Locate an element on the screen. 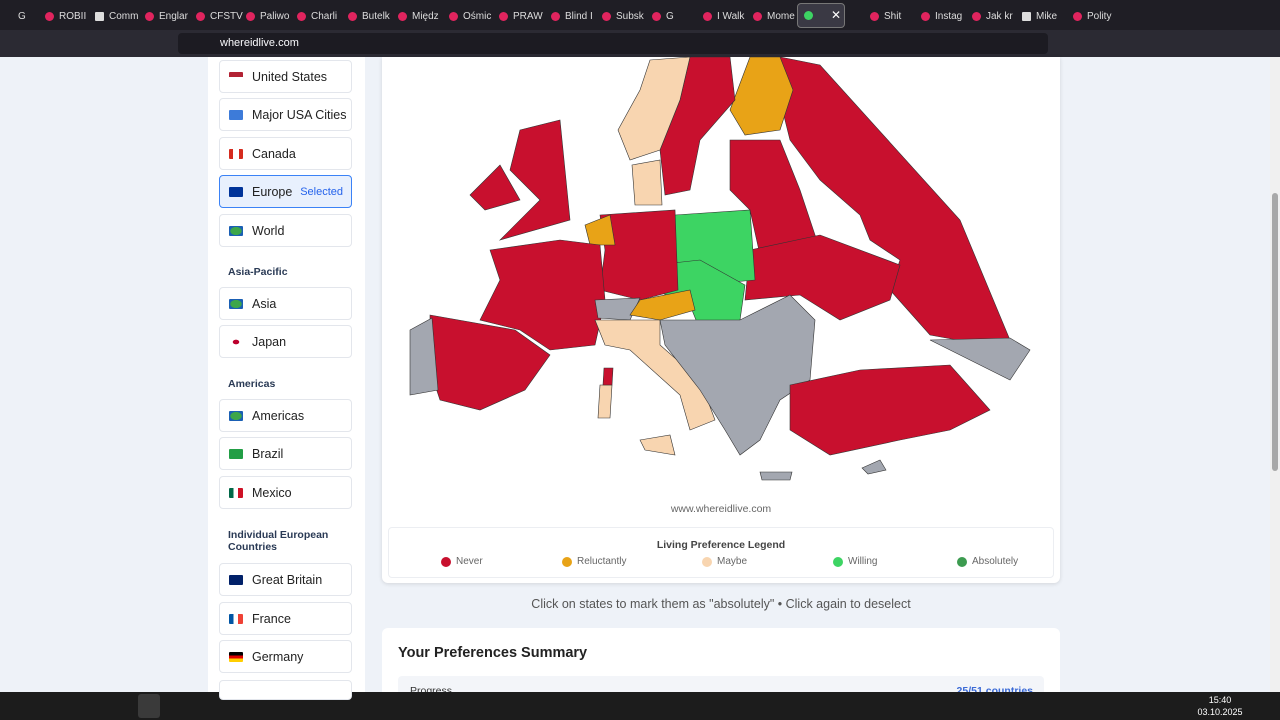 The image size is (1280, 720). tab: Ośmic is located at coordinates (470, 16).